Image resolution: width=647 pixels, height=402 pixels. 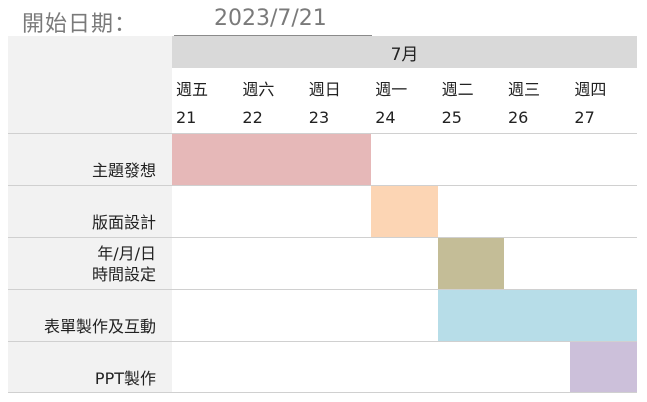 What do you see at coordinates (123, 222) in the screenshot?
I see `task-name: 版面設計` at bounding box center [123, 222].